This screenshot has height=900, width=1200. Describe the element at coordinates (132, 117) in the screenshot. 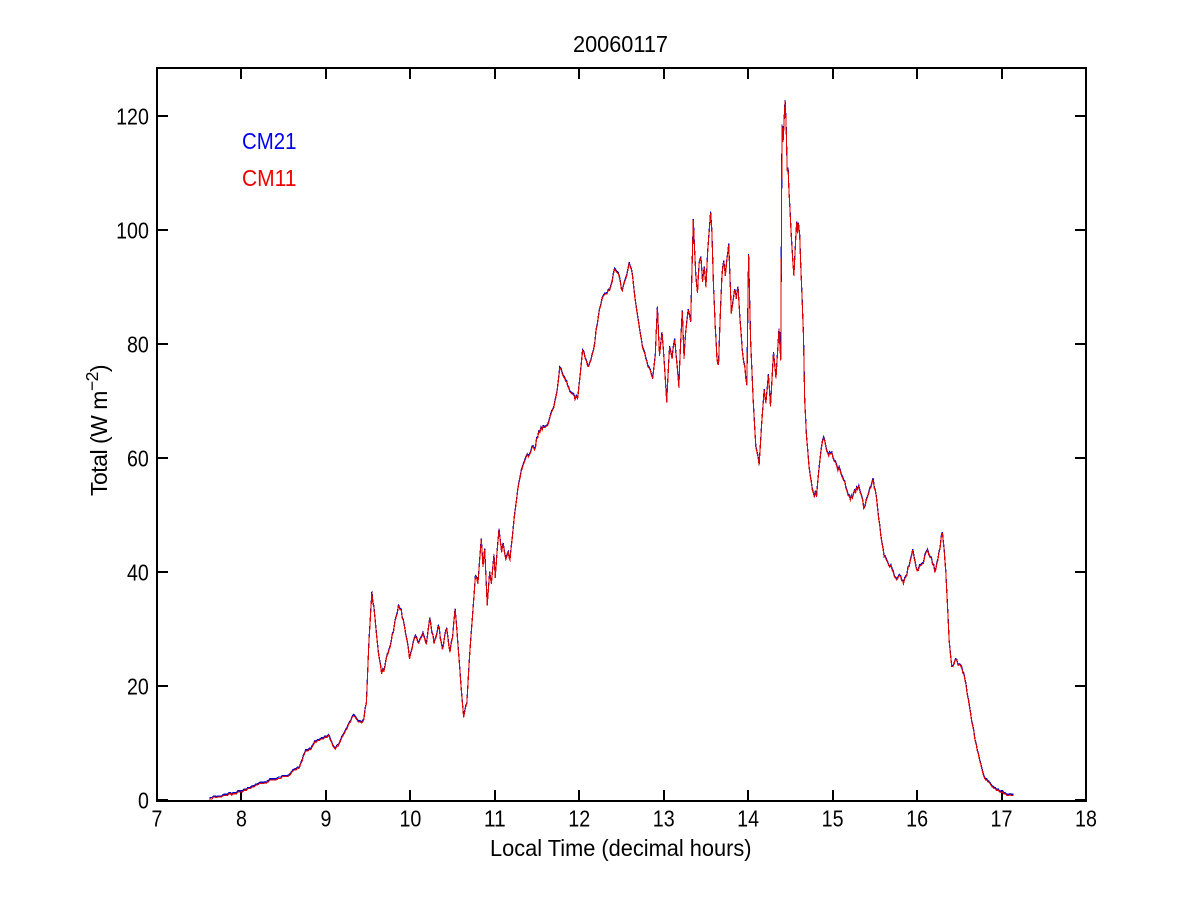

I see `svg-text: 120` at that location.